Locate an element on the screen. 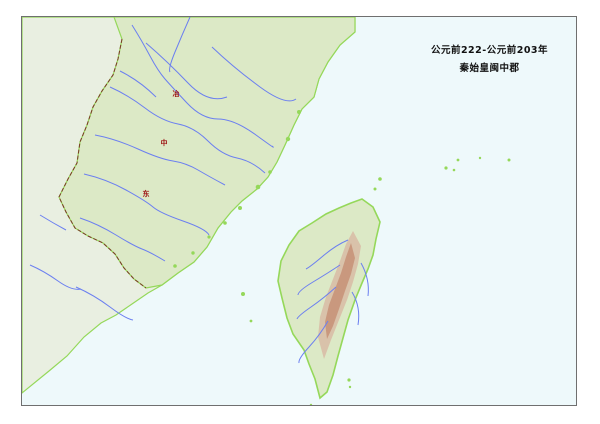  map-title-commandery: 秦始皇闽中郡 is located at coordinates (489, 68).